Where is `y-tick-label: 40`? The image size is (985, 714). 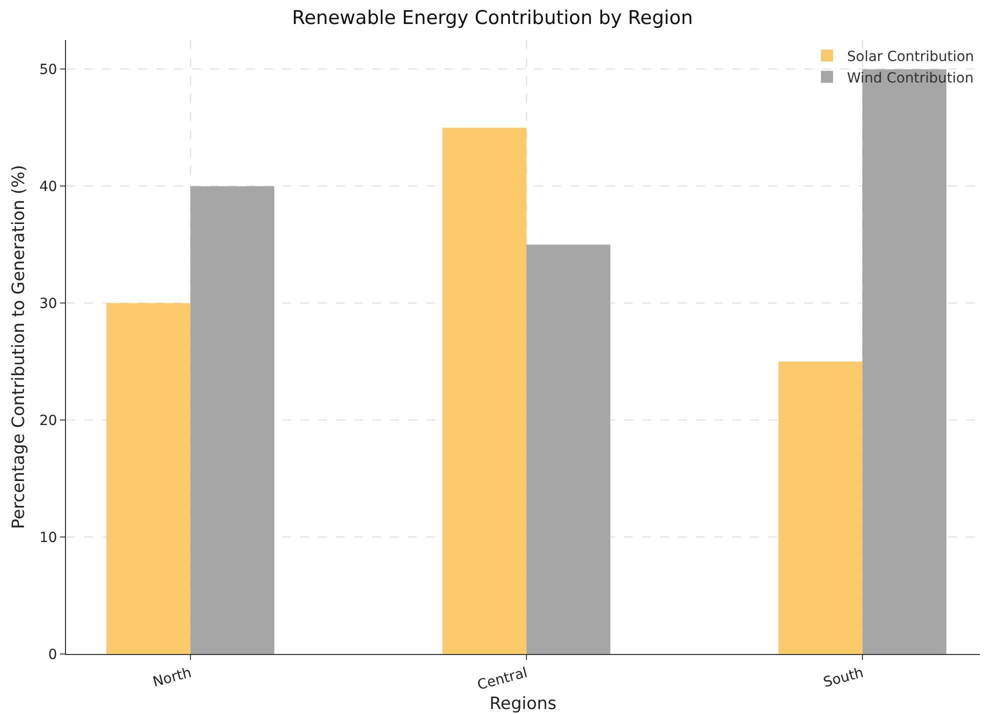 y-tick-label: 40 is located at coordinates (48, 187).